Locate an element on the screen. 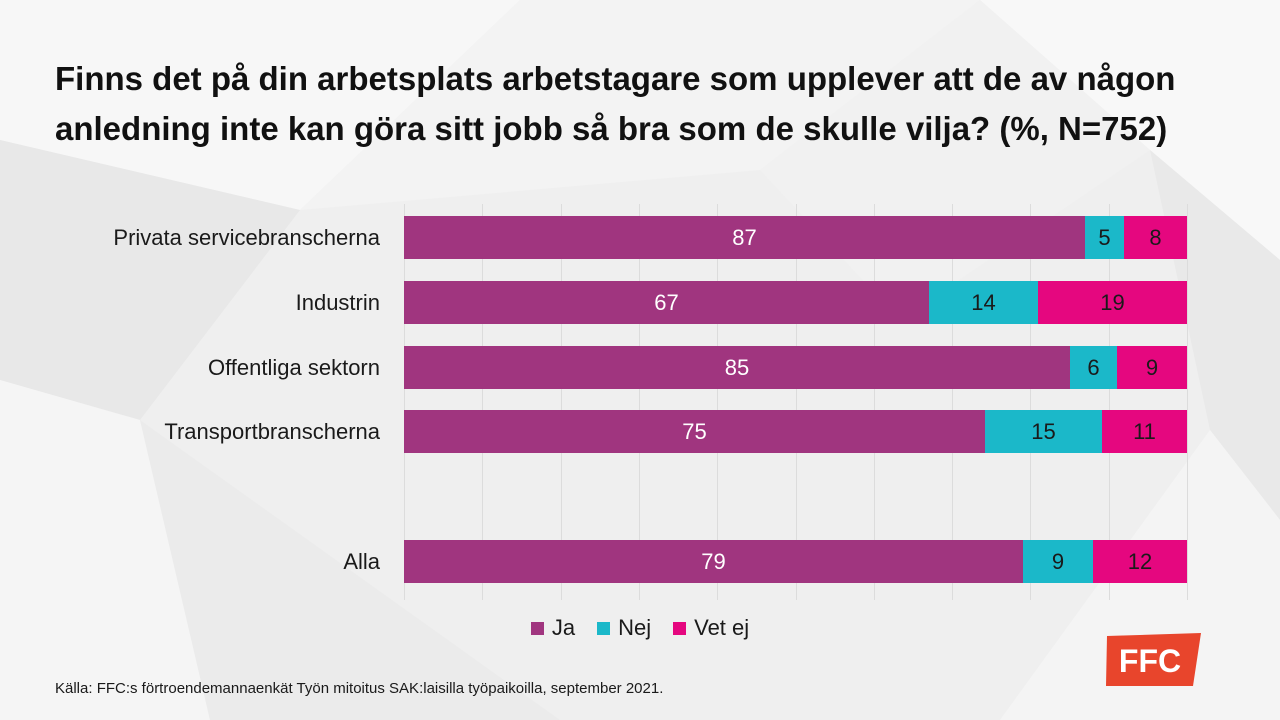 The width and height of the screenshot is (1280, 720). data-label-ja: 79 is located at coordinates (713, 561).